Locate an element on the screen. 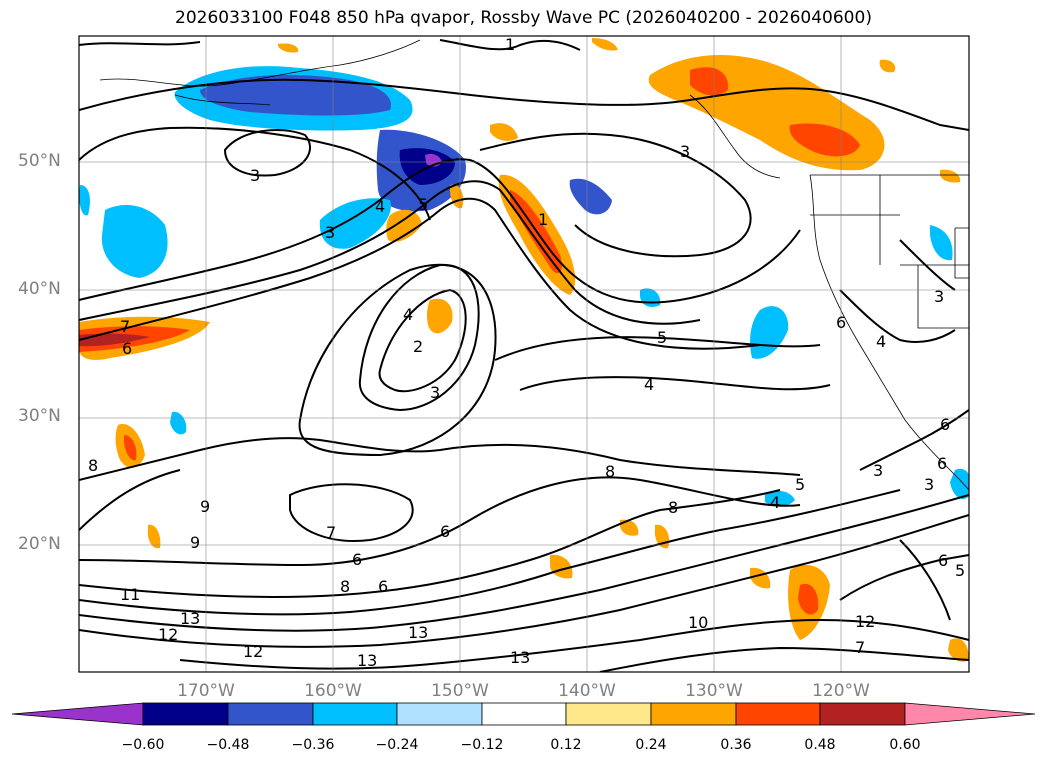 The width and height of the screenshot is (1047, 765). colorbar-tick-label: −0.12 is located at coordinates (482, 745).